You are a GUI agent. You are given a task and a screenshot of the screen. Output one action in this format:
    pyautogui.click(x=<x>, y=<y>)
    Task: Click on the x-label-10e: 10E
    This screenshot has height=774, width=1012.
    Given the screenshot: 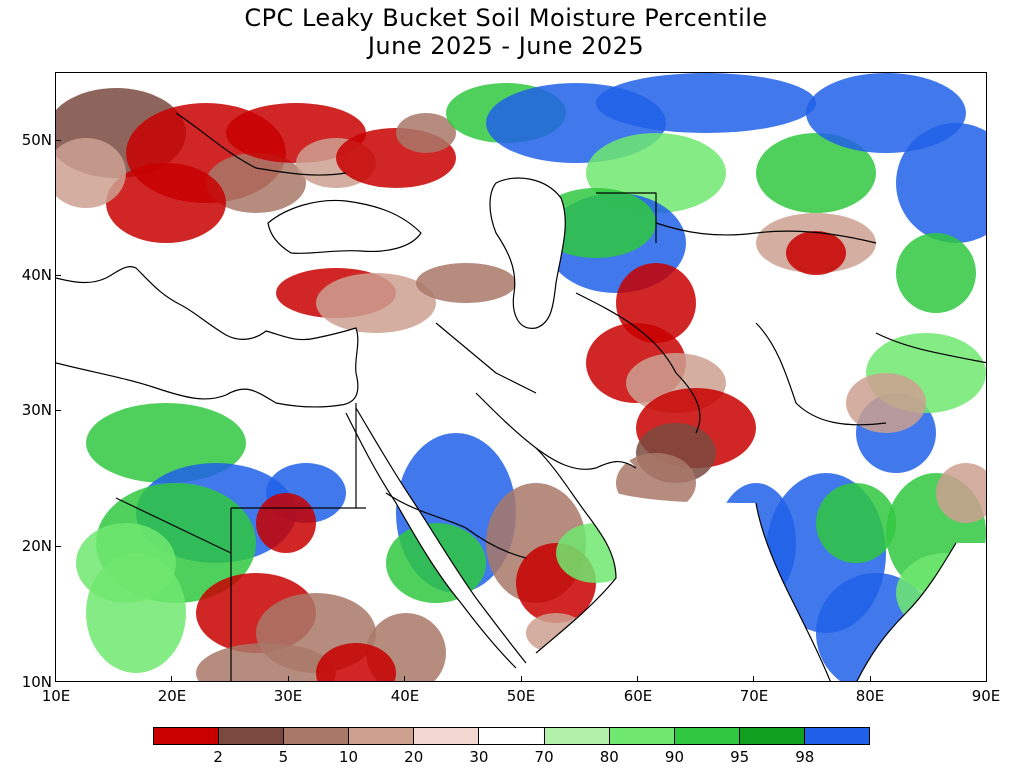 What is the action you would take?
    pyautogui.click(x=56, y=696)
    